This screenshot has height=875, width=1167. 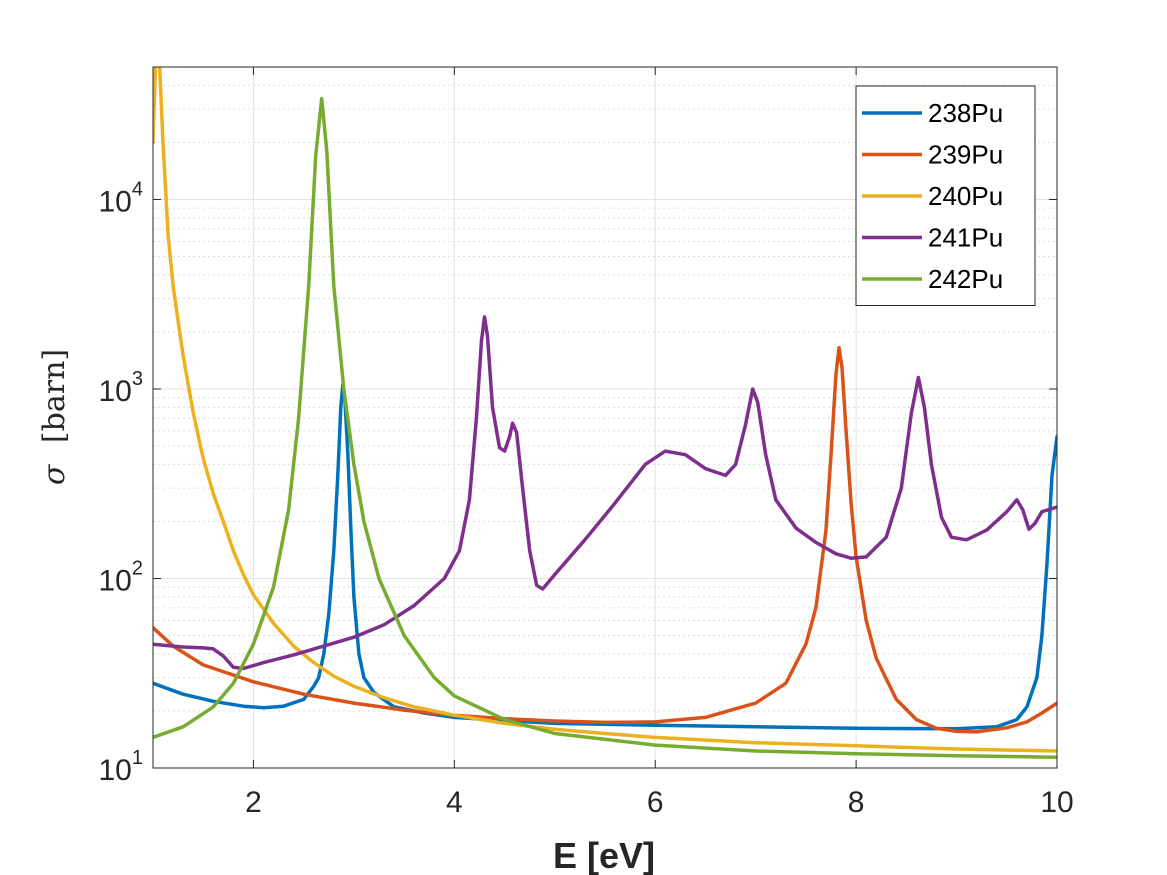 I want to click on x-axis-label: E [eV], so click(x=604, y=855).